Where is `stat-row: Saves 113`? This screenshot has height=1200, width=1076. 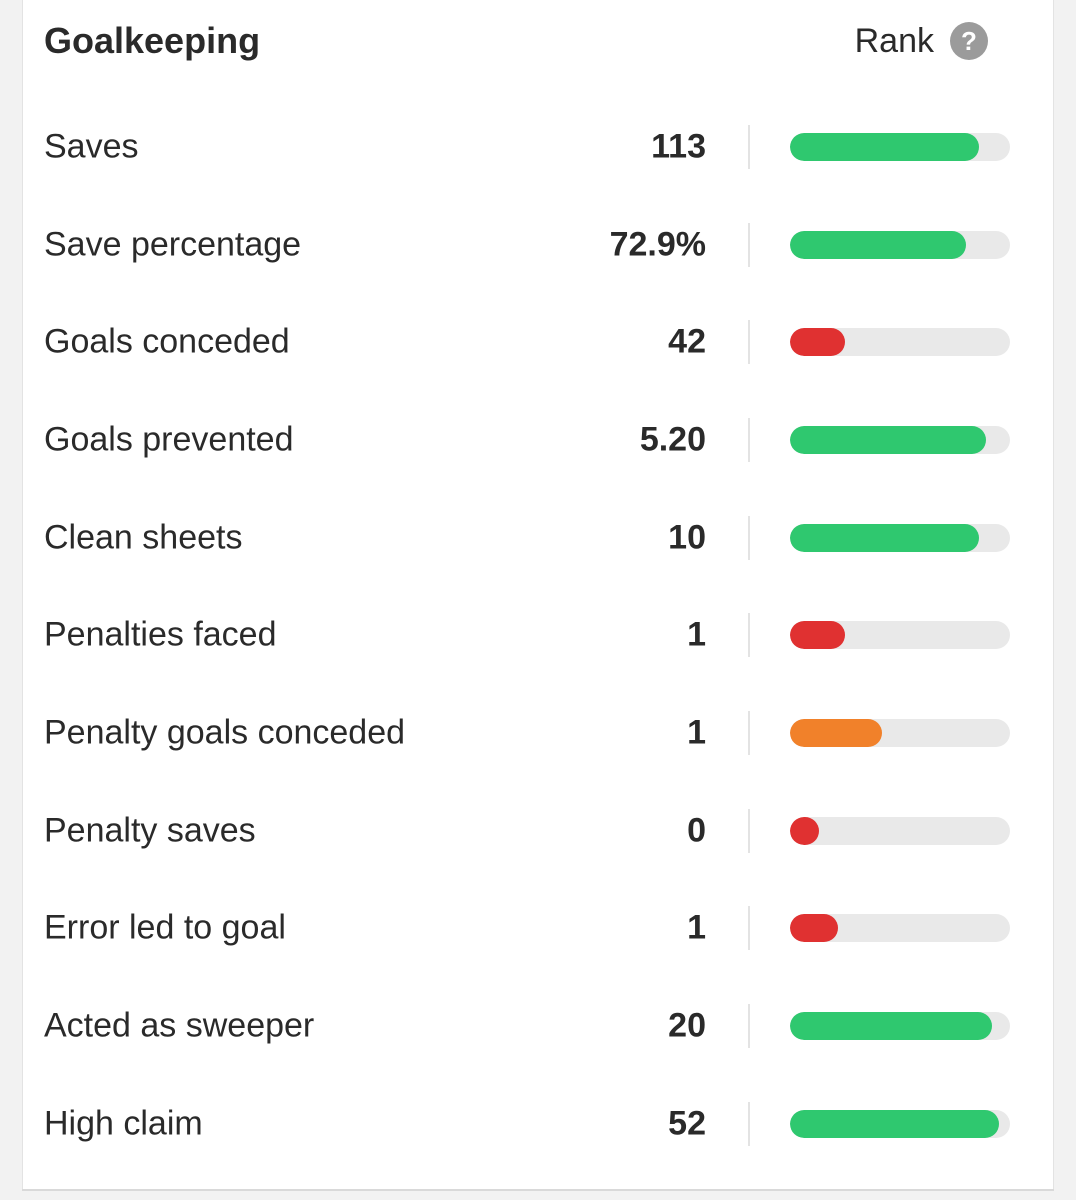 stat-row: Saves 113 is located at coordinates (527, 147).